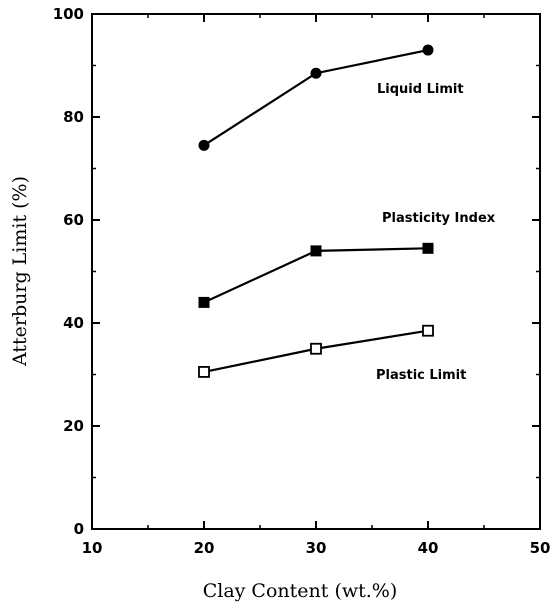 The height and width of the screenshot is (606, 557). Describe the element at coordinates (73, 323) in the screenshot. I see `y-tick-label: 40` at that location.